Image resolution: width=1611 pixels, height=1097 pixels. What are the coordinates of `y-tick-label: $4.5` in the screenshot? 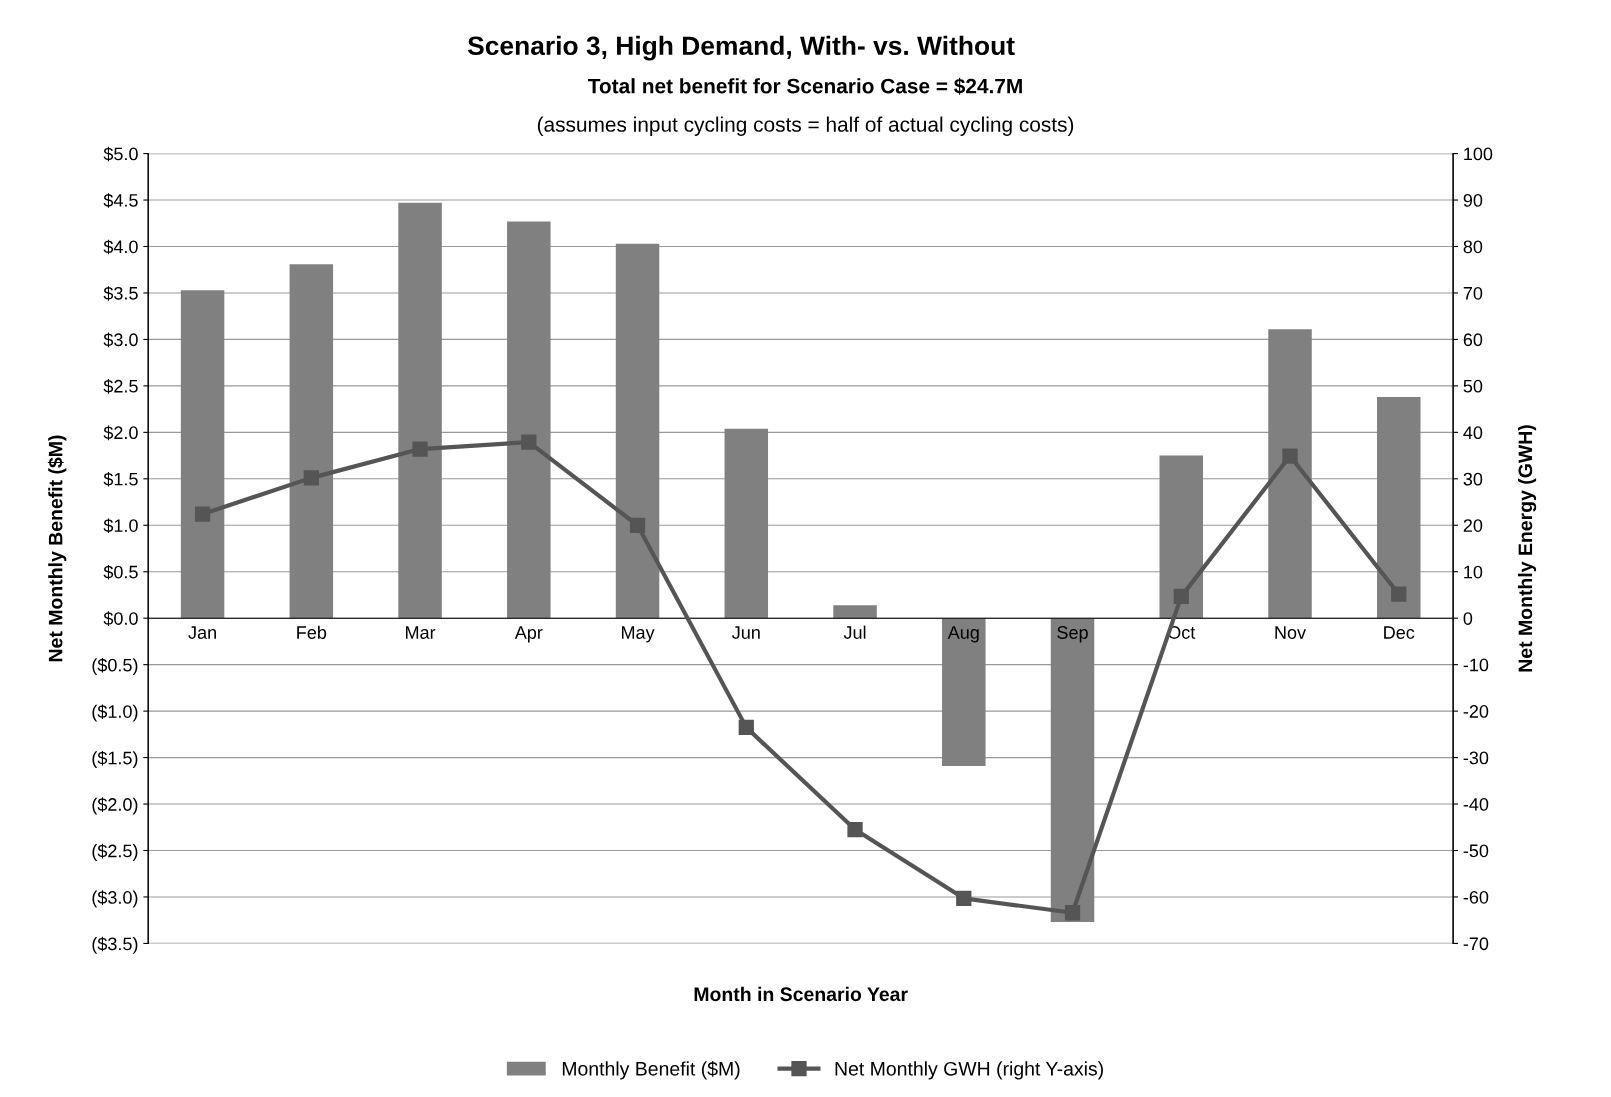 It's located at (120, 200).